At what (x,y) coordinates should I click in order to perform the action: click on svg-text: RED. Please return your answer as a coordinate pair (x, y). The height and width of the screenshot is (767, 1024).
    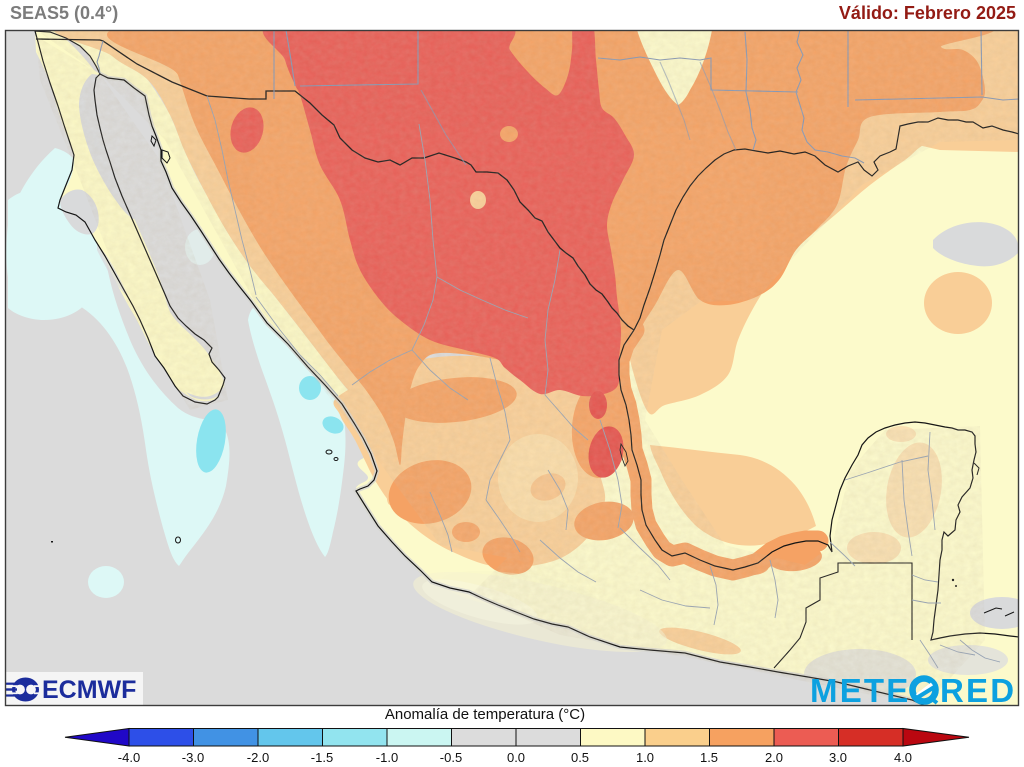
    Looking at the image, I should click on (978, 690).